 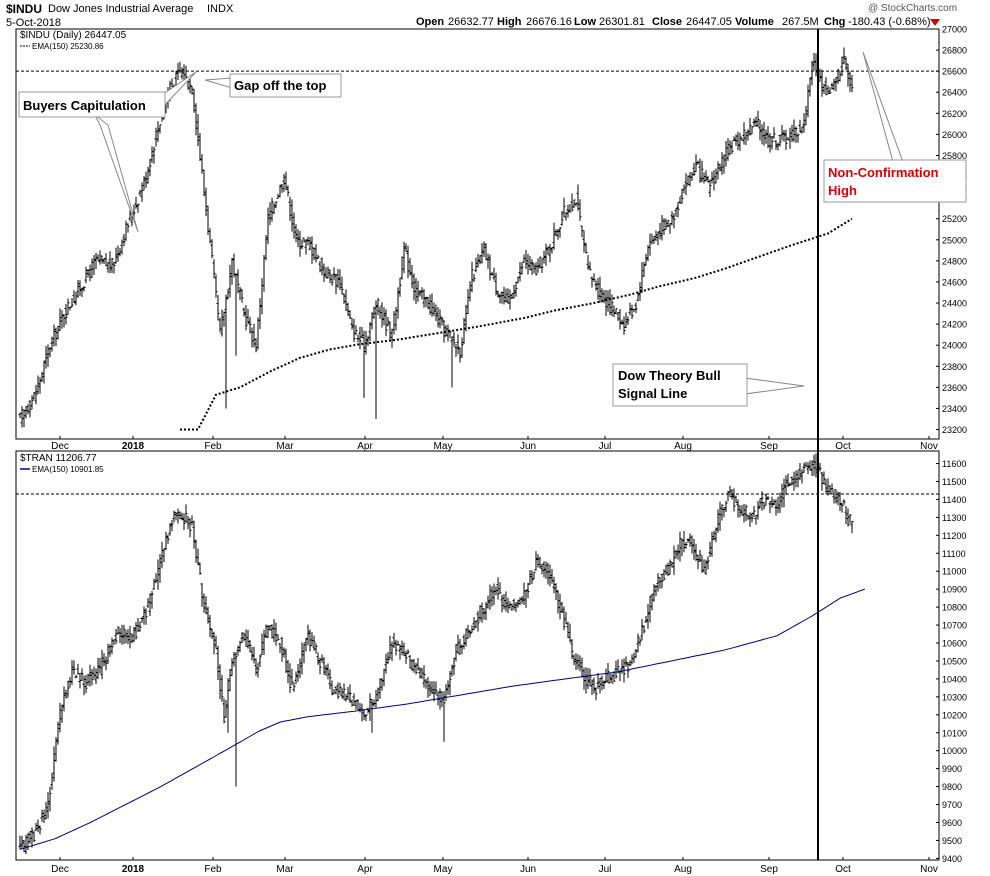 What do you see at coordinates (952, 805) in the screenshot?
I see `ytick-label: 9700` at bounding box center [952, 805].